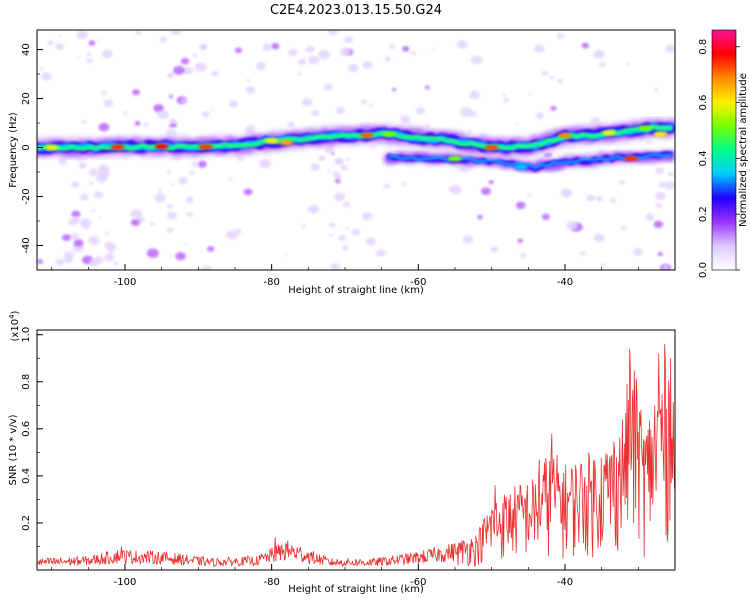 The image size is (750, 600). What do you see at coordinates (565, 582) in the screenshot?
I see `snr-x-tick-label: -40` at bounding box center [565, 582].